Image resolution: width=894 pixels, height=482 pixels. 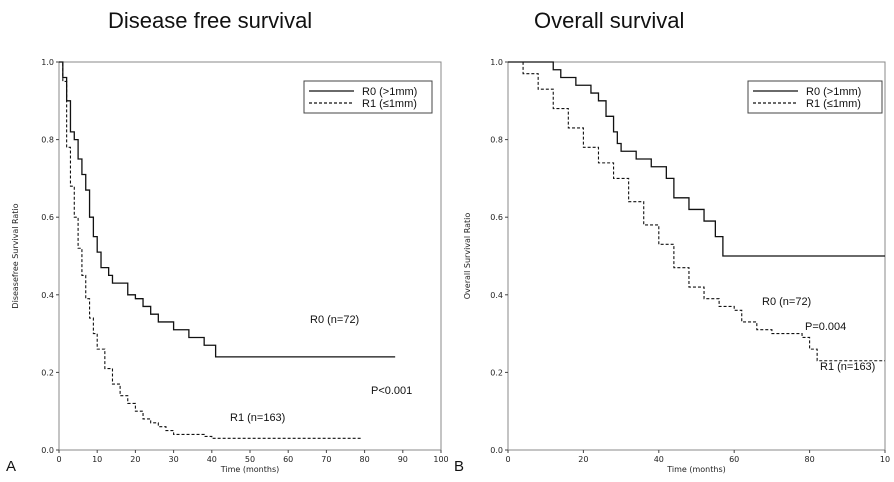 I want to click on x-tick-label: 70, so click(x=326, y=459).